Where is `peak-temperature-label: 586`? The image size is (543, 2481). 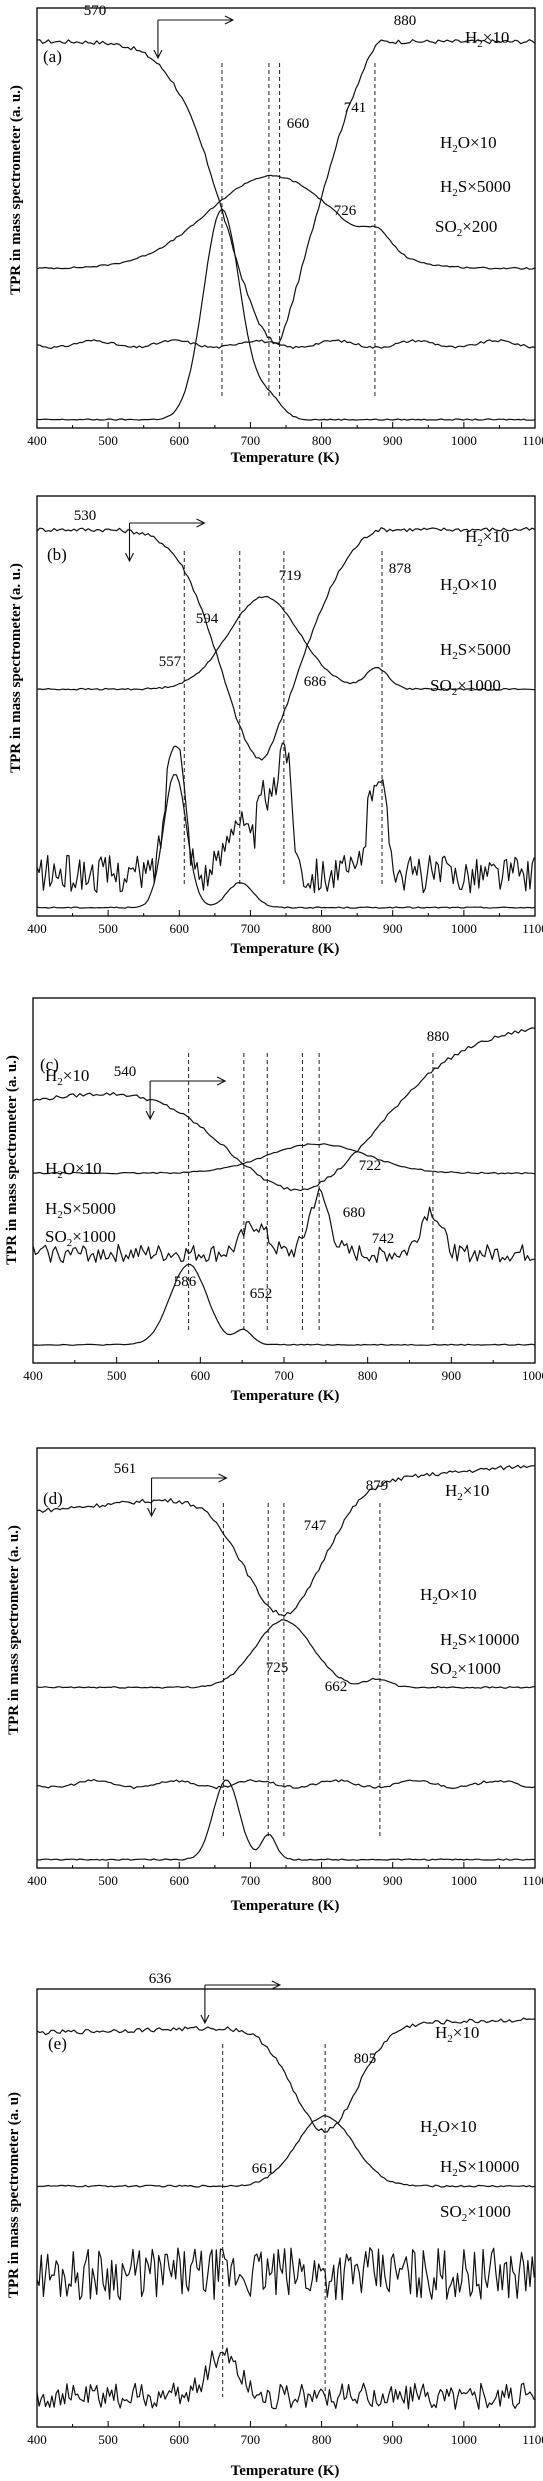
peak-temperature-label: 586 is located at coordinates (185, 1282).